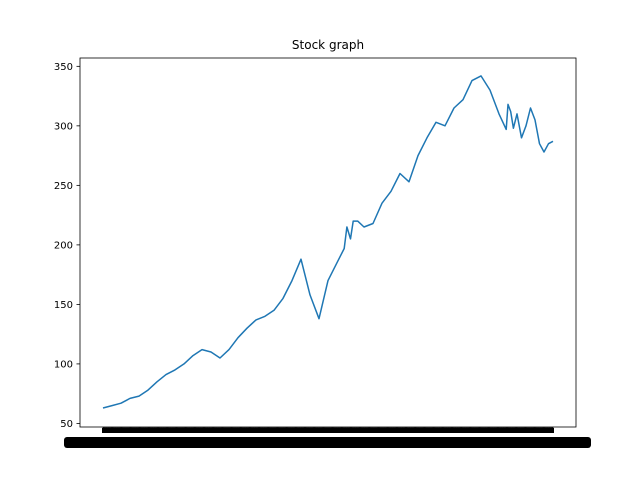  What do you see at coordinates (328, 430) in the screenshot?
I see `x-tick-band` at bounding box center [328, 430].